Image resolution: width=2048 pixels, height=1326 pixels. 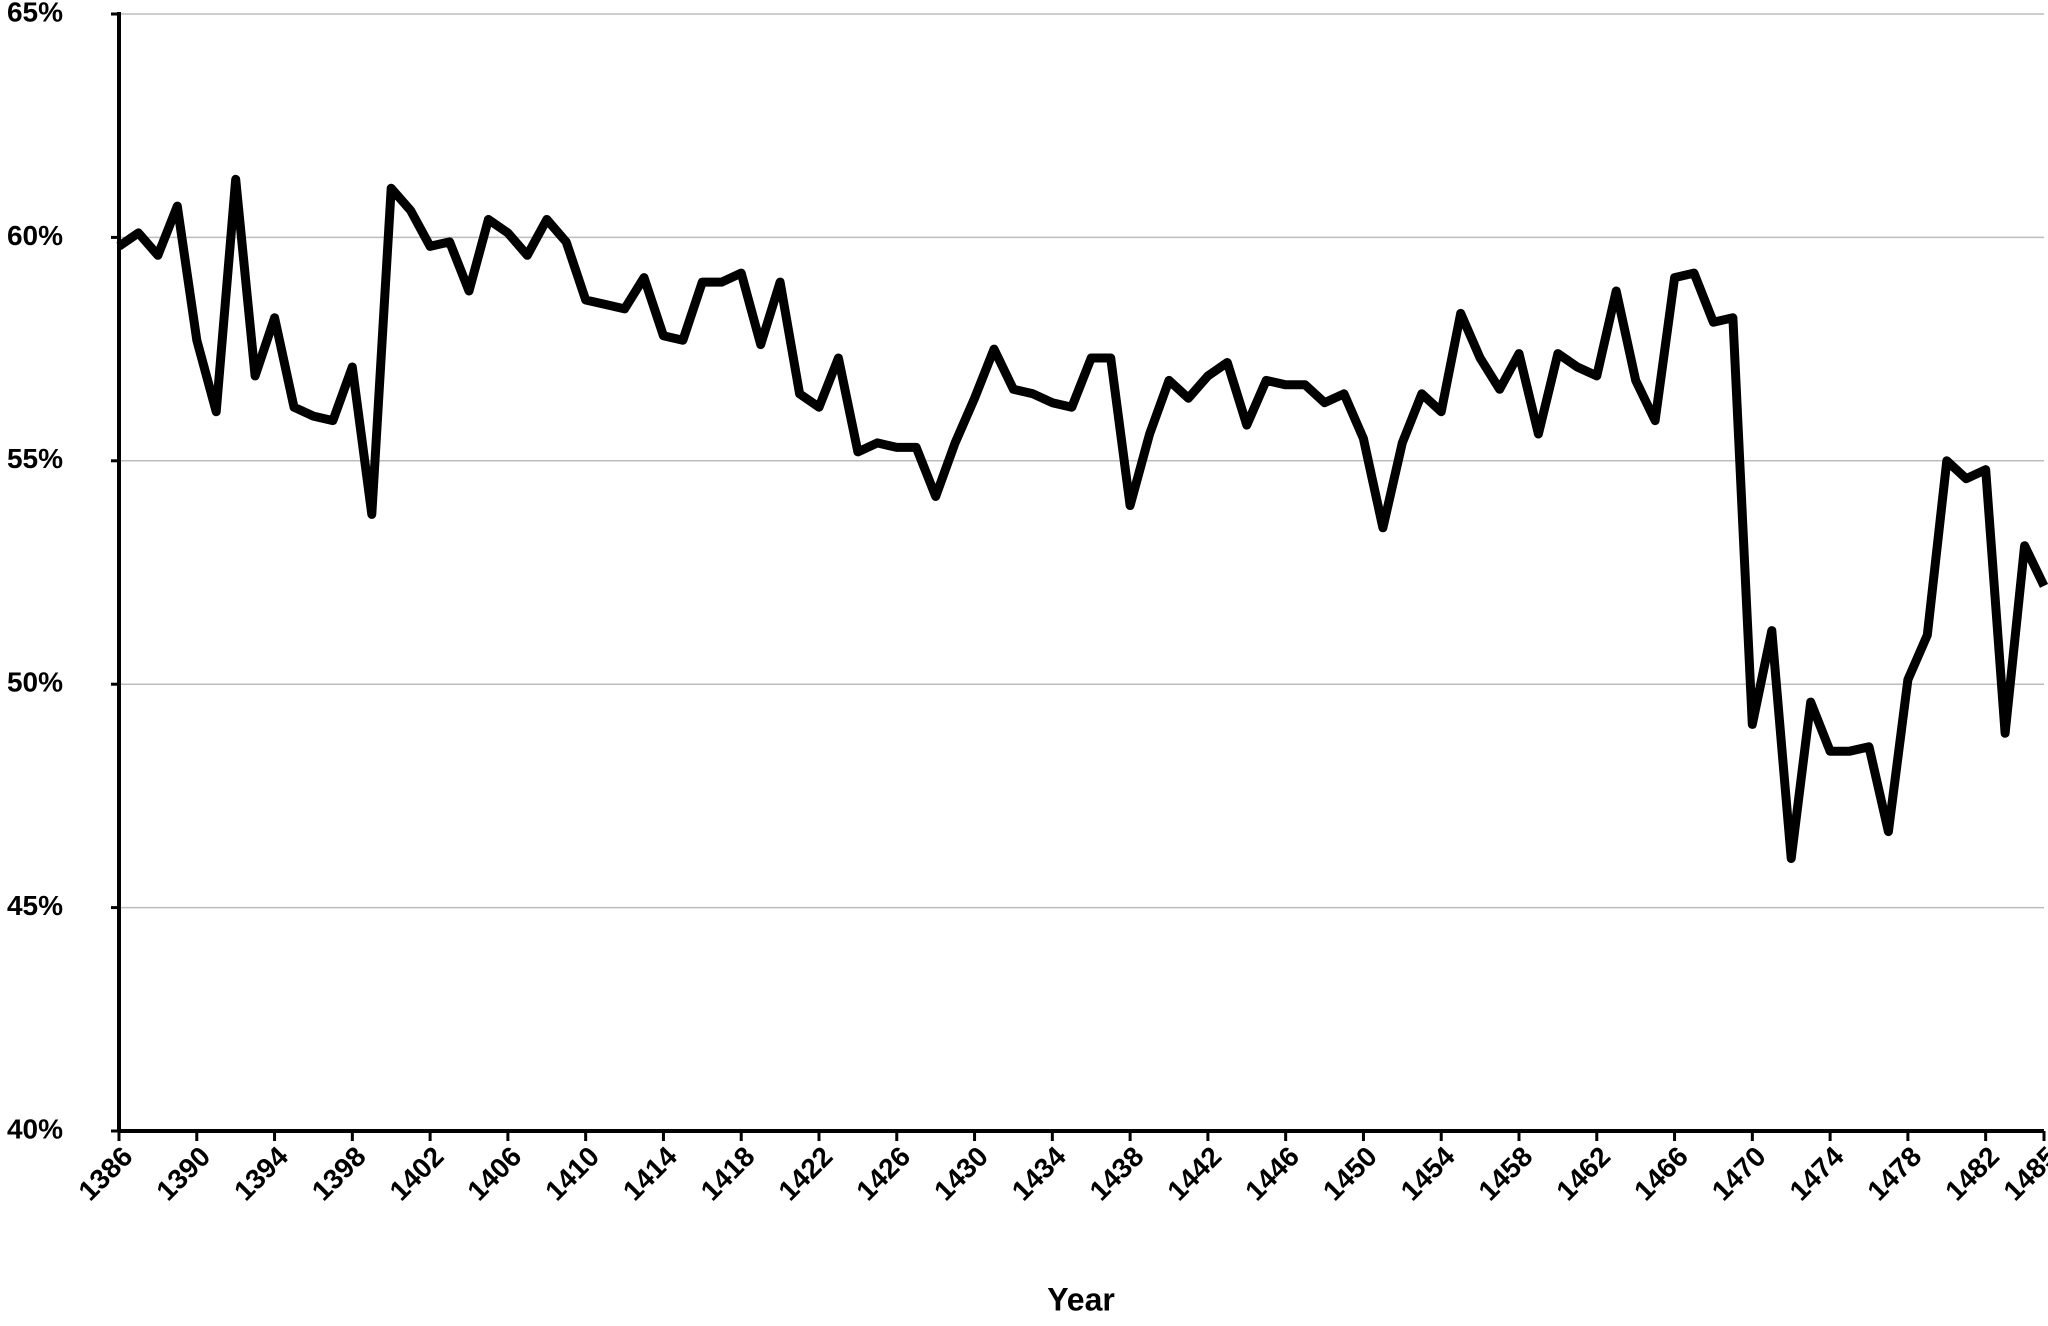 I want to click on x-tick-label: 1454, so click(x=1428, y=1173).